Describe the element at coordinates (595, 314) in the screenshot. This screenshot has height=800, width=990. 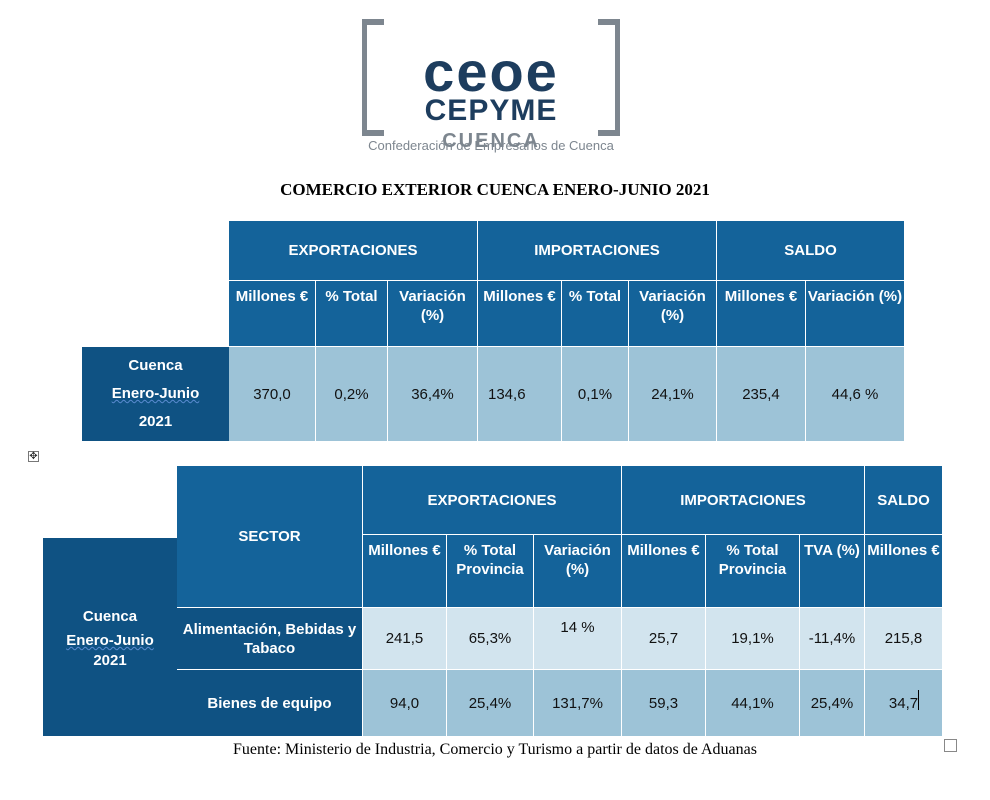
I see `t1-col-imp-total: % Total` at that location.